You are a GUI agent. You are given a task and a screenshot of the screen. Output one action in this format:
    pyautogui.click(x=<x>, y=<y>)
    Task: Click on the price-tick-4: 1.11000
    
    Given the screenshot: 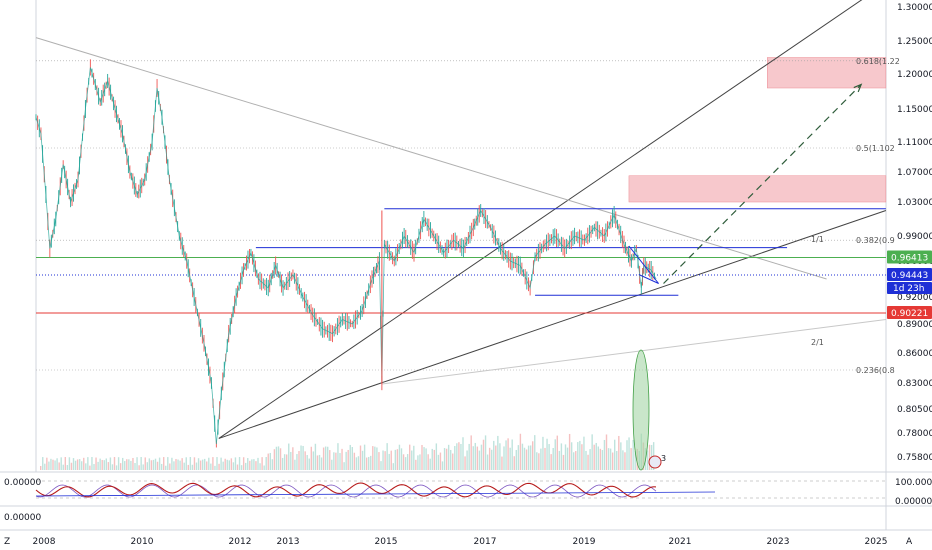 What is the action you would take?
    pyautogui.click(x=914, y=143)
    